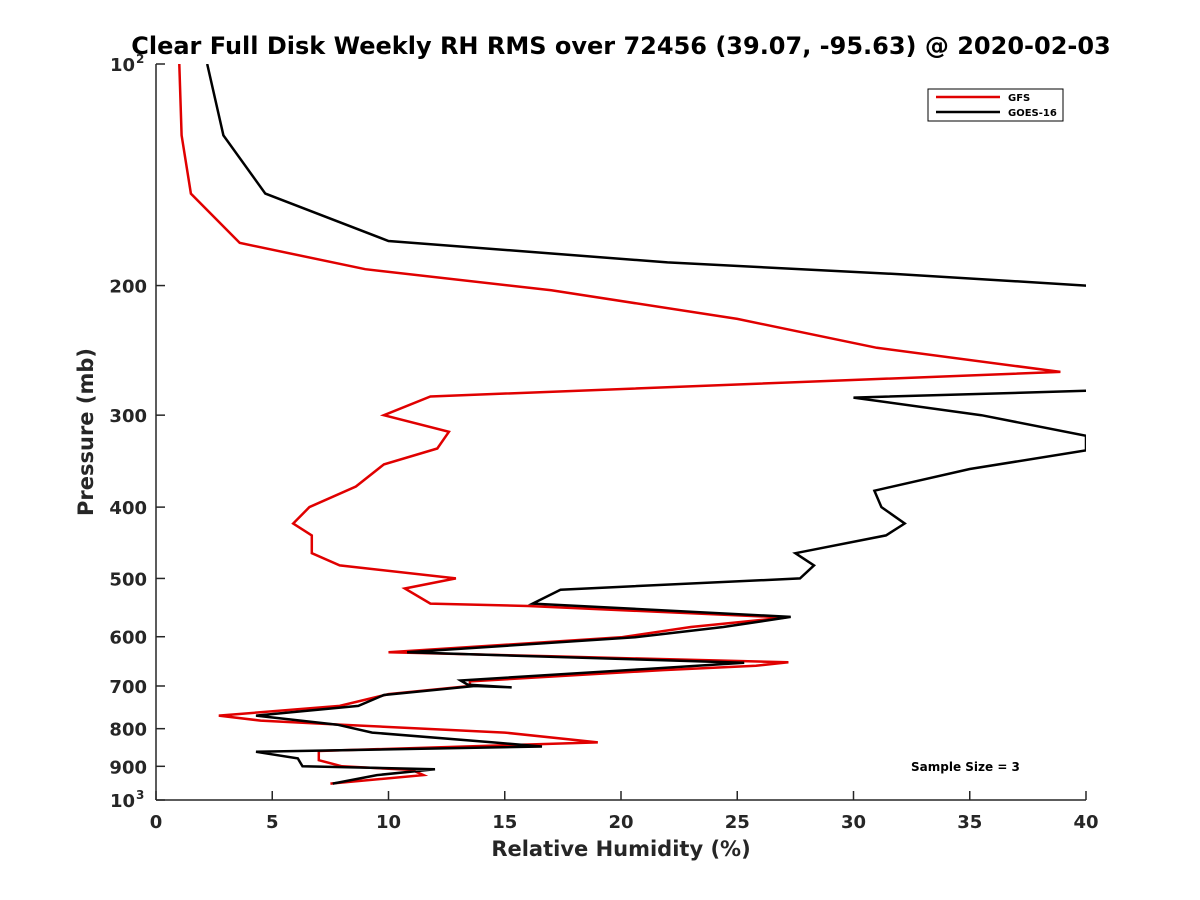 This screenshot has height=900, width=1200. Describe the element at coordinates (128, 767) in the screenshot. I see `y-tick-label: 900` at that location.